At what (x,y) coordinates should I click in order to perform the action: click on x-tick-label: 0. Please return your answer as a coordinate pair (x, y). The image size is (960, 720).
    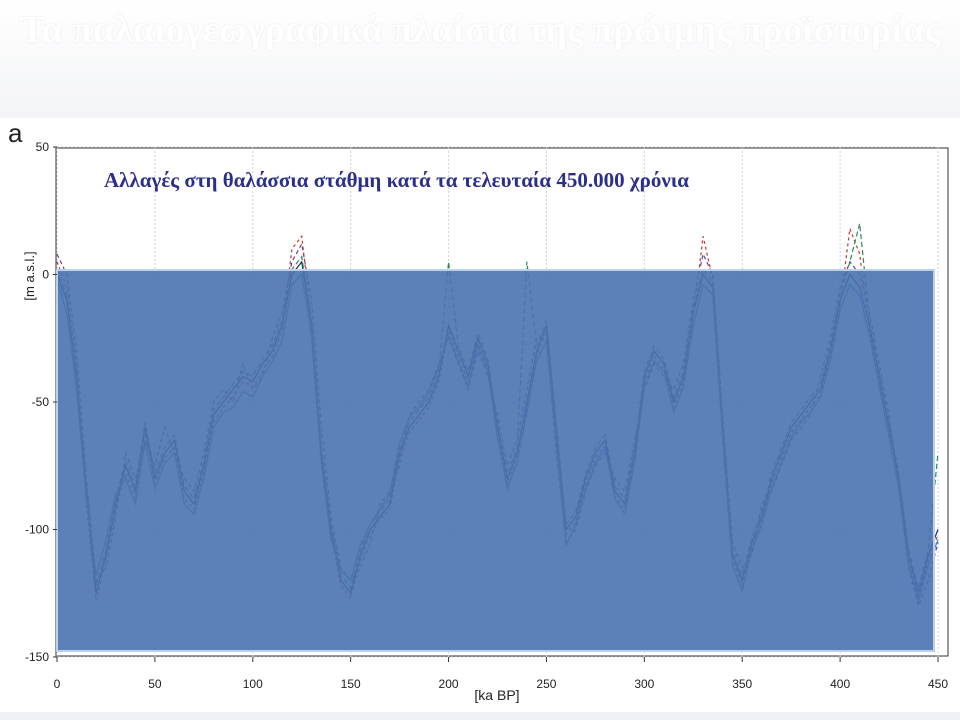
    Looking at the image, I should click on (57, 684).